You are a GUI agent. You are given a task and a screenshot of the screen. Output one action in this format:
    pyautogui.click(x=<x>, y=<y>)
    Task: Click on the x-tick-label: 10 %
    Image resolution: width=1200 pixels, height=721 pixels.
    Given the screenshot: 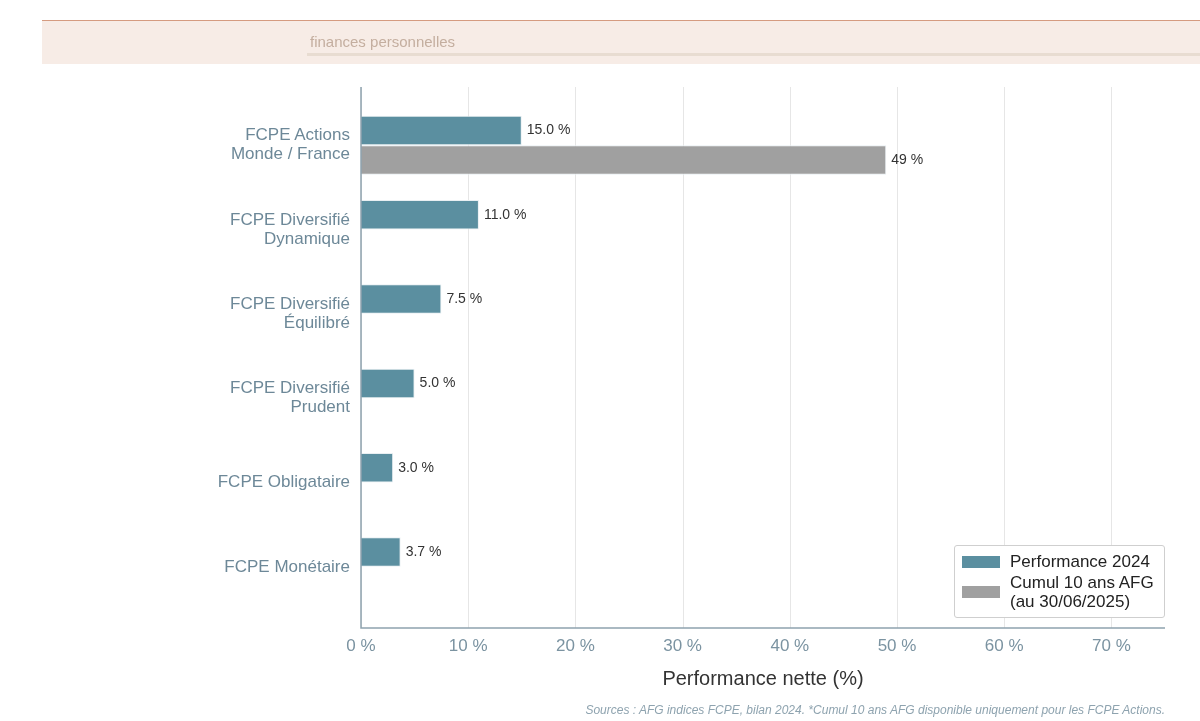 What is the action you would take?
    pyautogui.click(x=468, y=645)
    